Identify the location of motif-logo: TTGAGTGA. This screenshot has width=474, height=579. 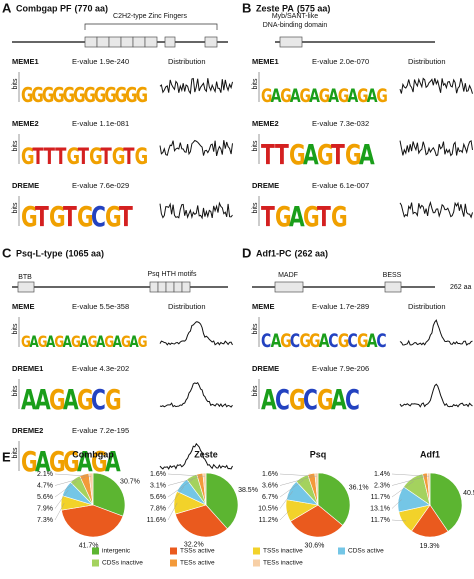
(318, 155).